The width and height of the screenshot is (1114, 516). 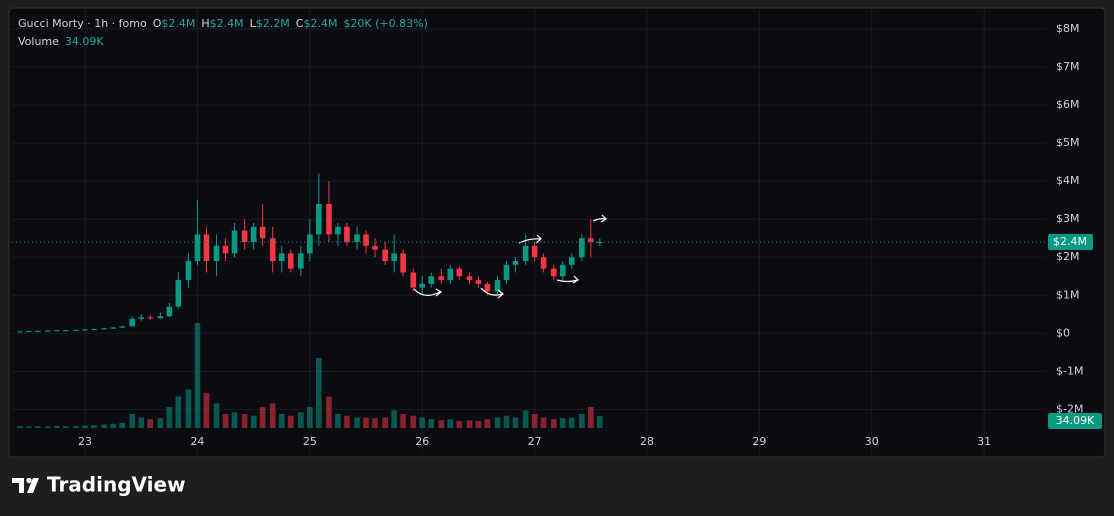 What do you see at coordinates (1068, 28) in the screenshot?
I see `y-tick-label: $8M` at bounding box center [1068, 28].